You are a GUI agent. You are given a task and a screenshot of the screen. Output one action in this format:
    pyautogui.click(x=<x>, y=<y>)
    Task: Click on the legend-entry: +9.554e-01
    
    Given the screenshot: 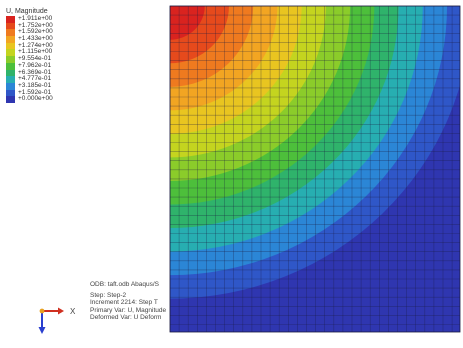 What is the action you would take?
    pyautogui.click(x=37, y=59)
    